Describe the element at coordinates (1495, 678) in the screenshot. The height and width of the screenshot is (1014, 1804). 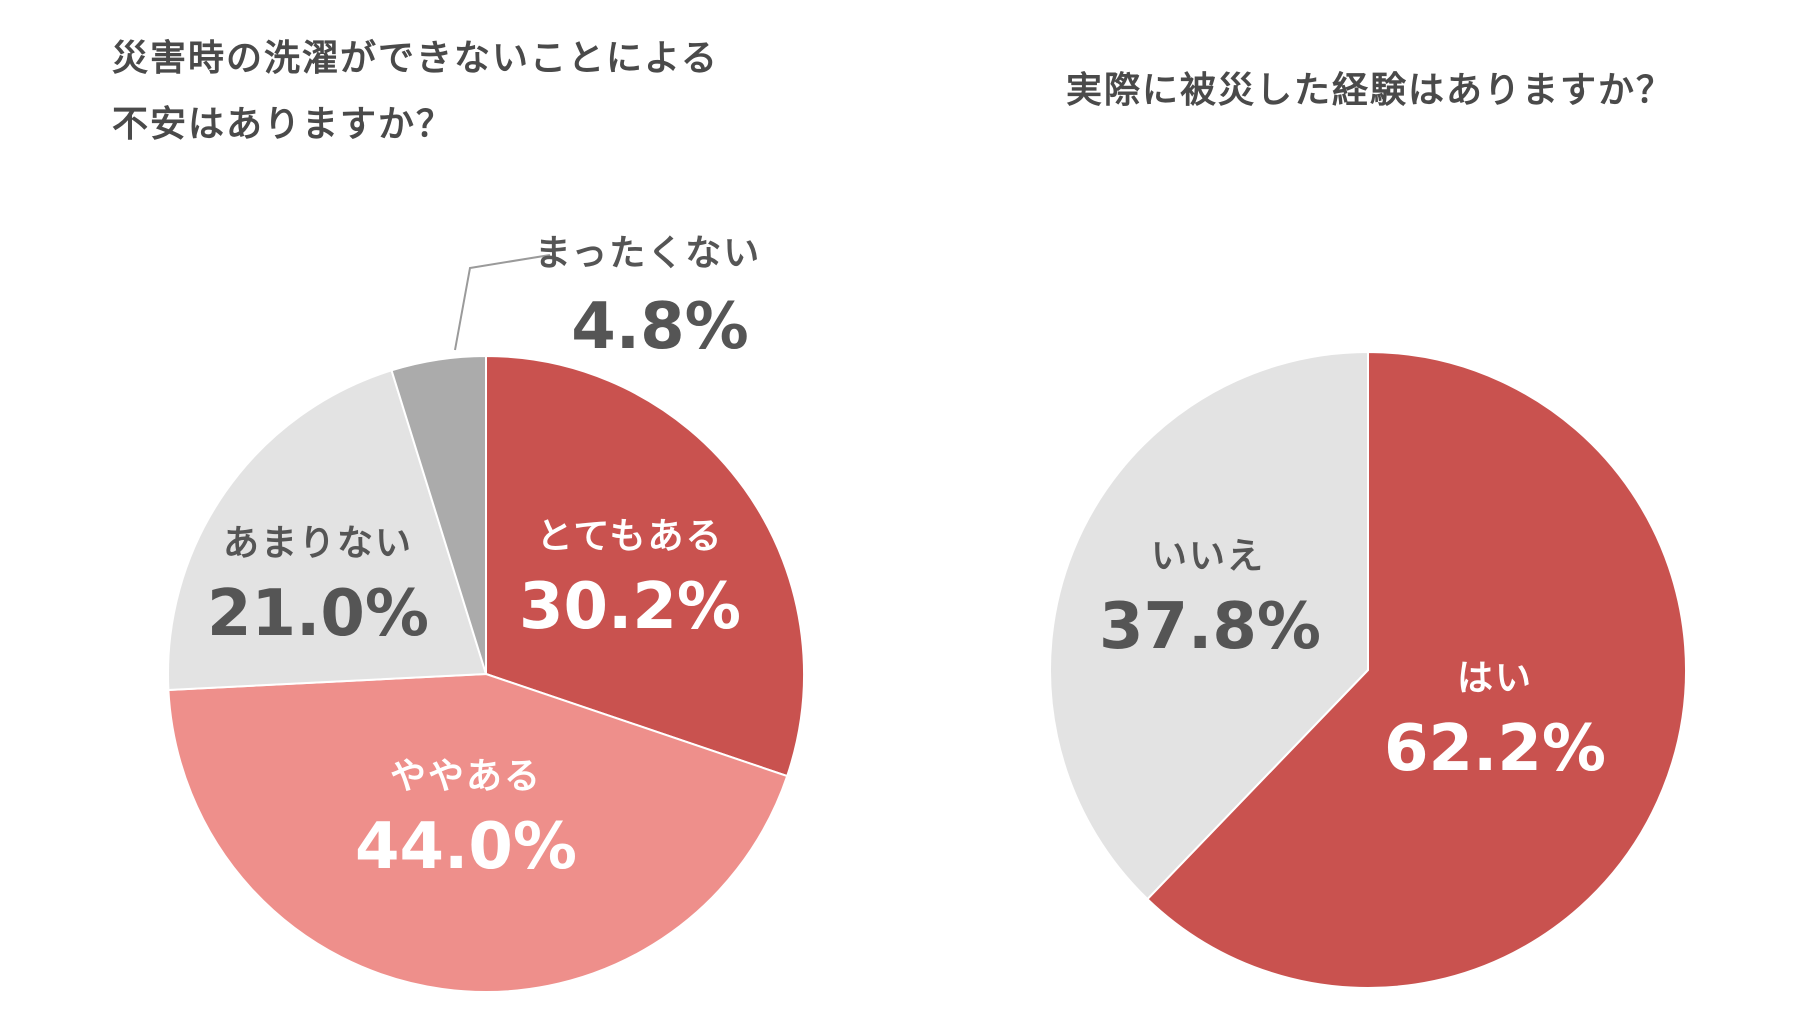
I see `pie-right-slice-label-1: はい` at that location.